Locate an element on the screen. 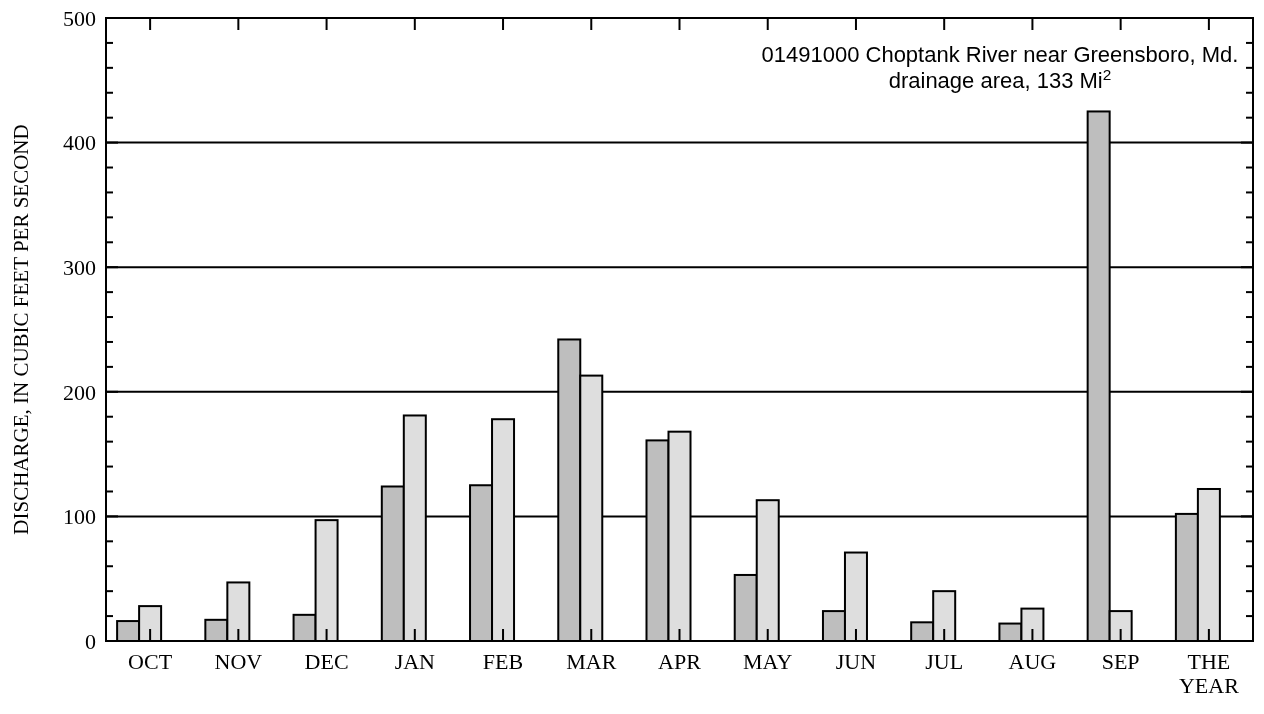  y-tick-label: 200 is located at coordinates (79, 392).